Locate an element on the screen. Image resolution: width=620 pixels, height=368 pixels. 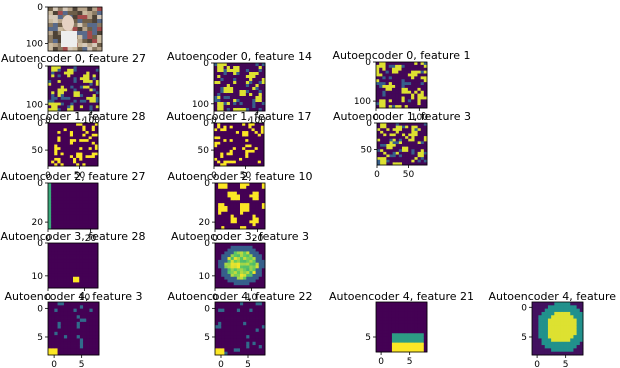
photo-cell is located at coordinates (90, 45).